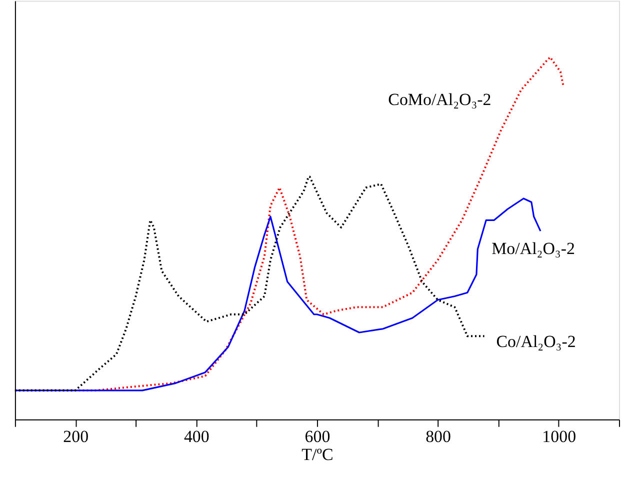  Describe the element at coordinates (536, 342) in the screenshot. I see `series-label: Co/Al₂O₃-2` at that location.